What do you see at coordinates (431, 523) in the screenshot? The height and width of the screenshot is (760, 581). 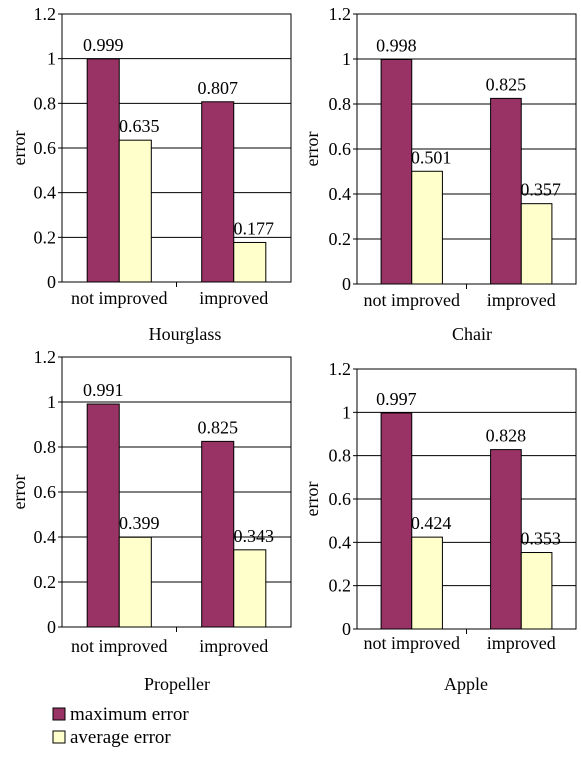 I see `data-label: 0.424` at bounding box center [431, 523].